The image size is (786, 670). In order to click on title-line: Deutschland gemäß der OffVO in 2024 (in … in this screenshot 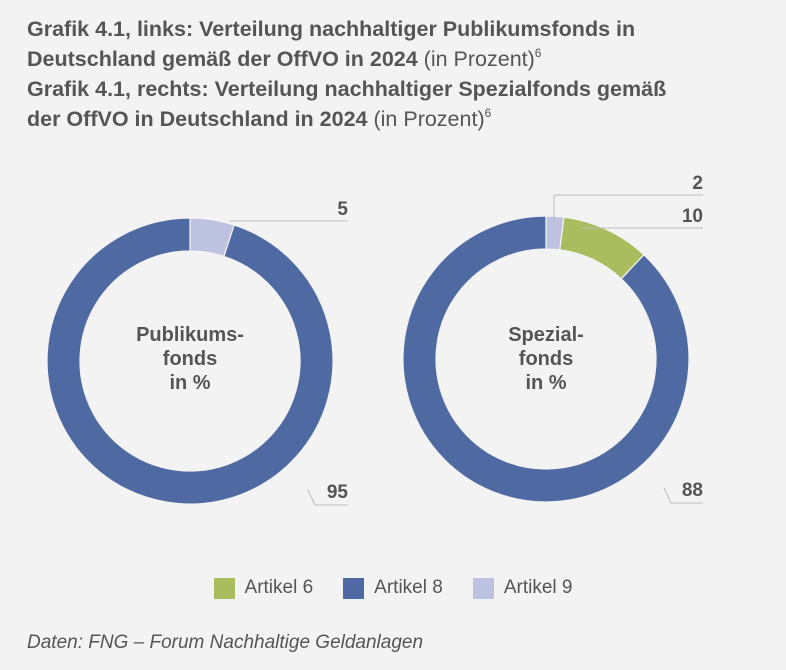, I will do `click(397, 59)`.